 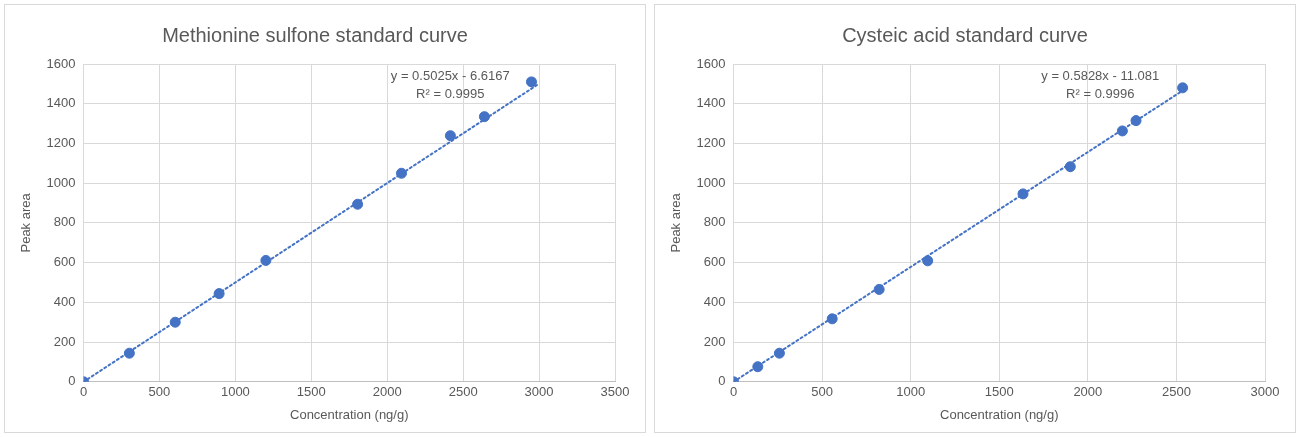 I want to click on chart-title: Cysteic acid standard curve, so click(x=965, y=34).